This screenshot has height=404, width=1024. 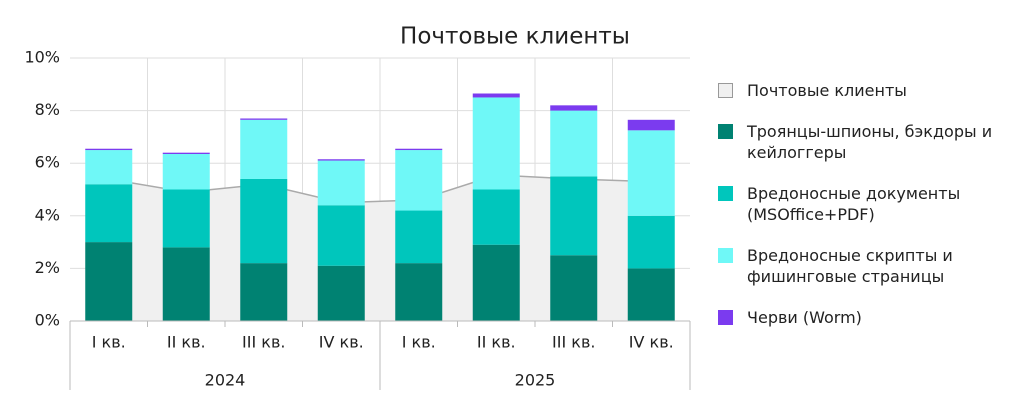 What do you see at coordinates (47, 320) in the screenshot?
I see `y-tick-label: 0%` at bounding box center [47, 320].